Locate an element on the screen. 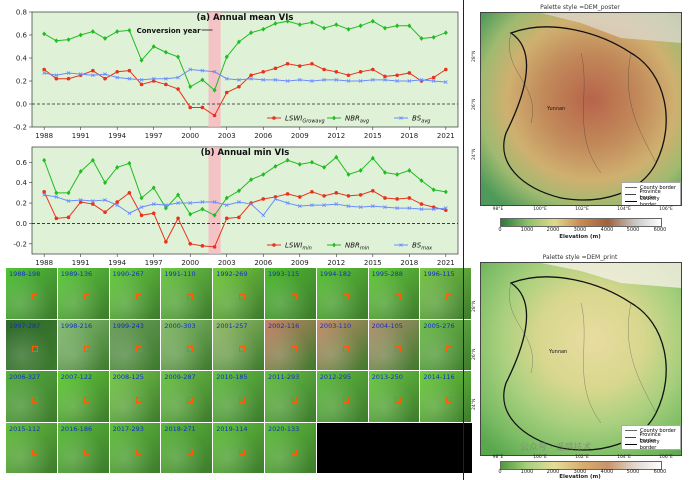 The width and height of the screenshot is (696, 480). cbar-tick: 0 is located at coordinates (500, 230).